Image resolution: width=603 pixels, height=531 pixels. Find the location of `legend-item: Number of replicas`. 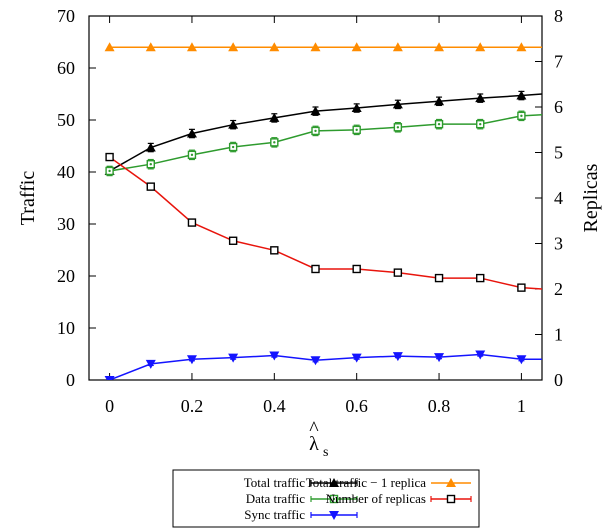

legend-item: Number of replicas is located at coordinates (399, 498).